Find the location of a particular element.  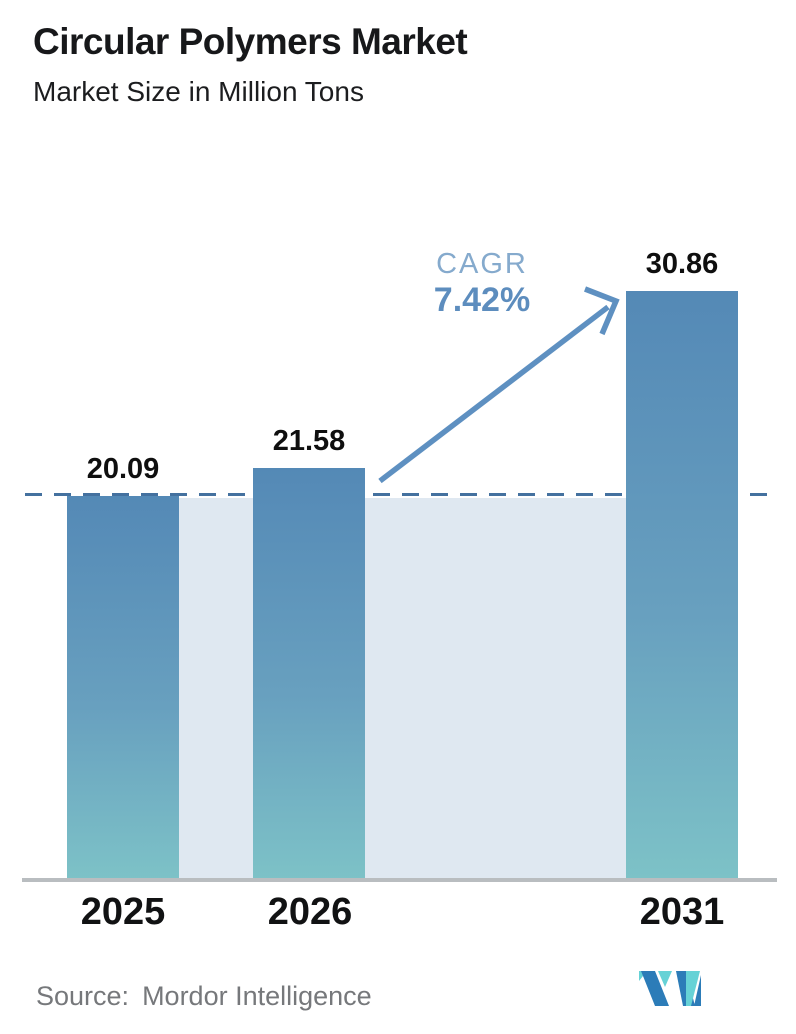

x-axis-line is located at coordinates (399, 880).